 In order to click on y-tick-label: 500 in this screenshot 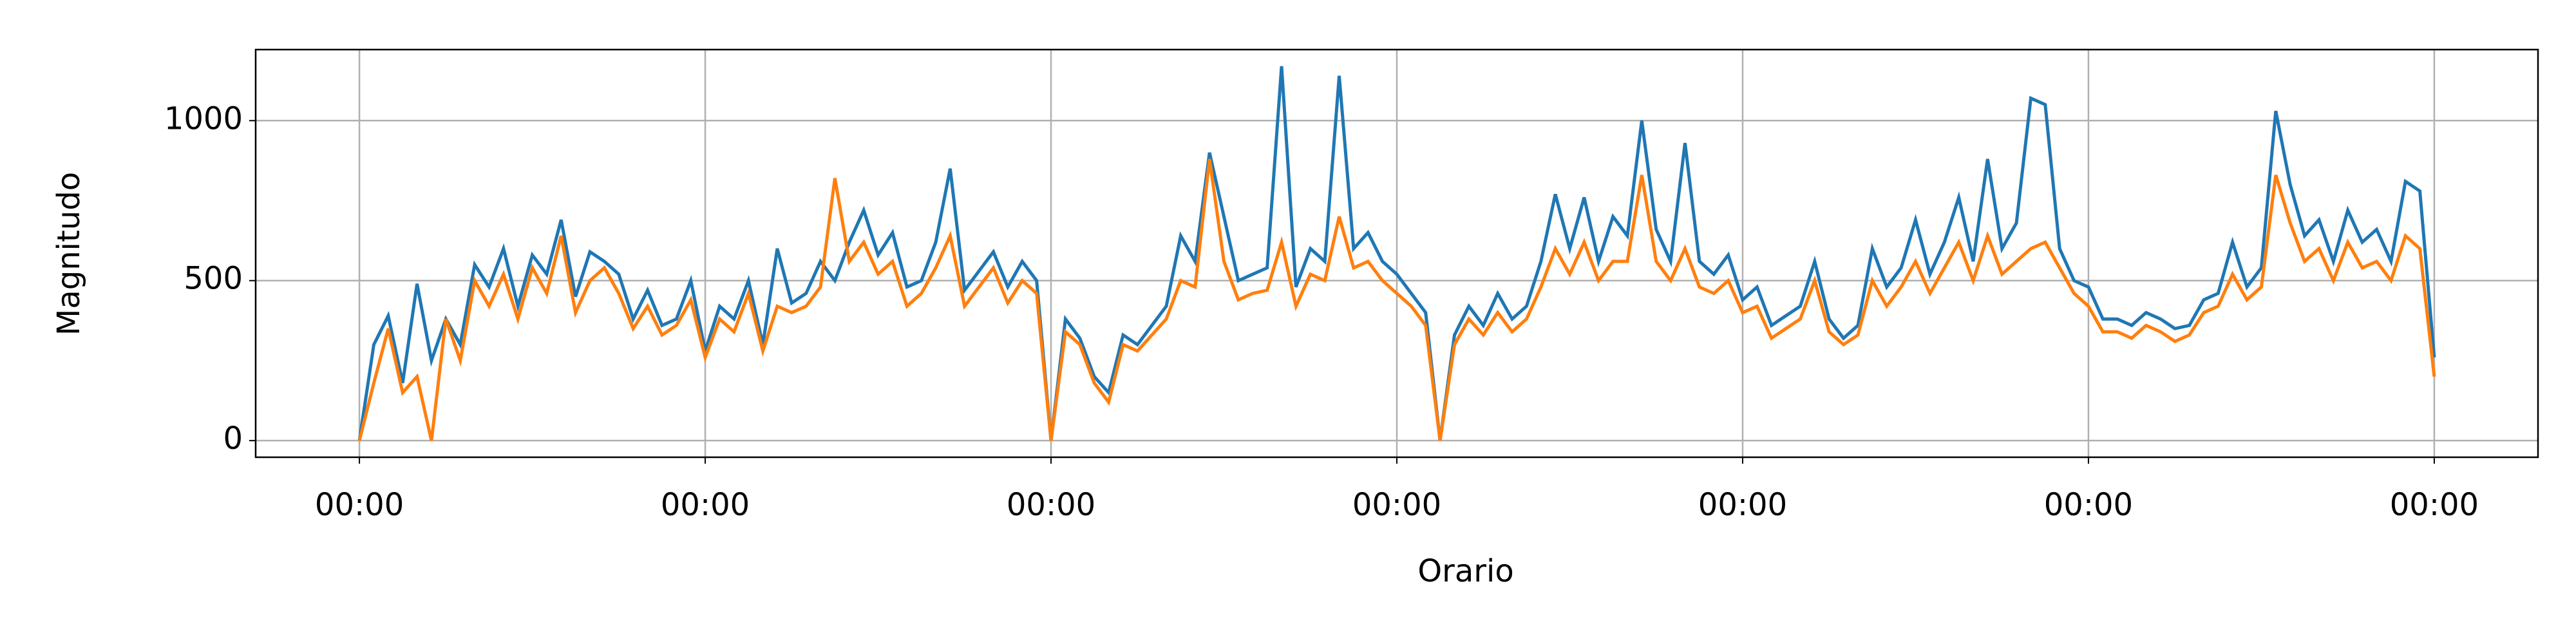, I will do `click(214, 279)`.